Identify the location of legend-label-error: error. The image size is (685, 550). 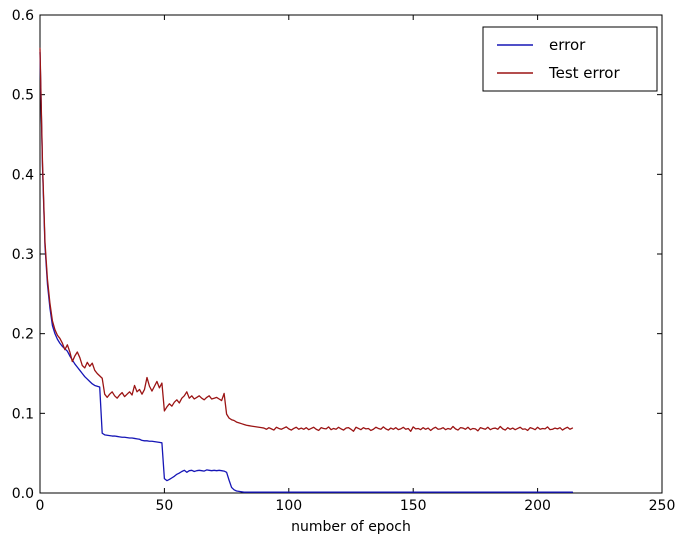
(567, 45).